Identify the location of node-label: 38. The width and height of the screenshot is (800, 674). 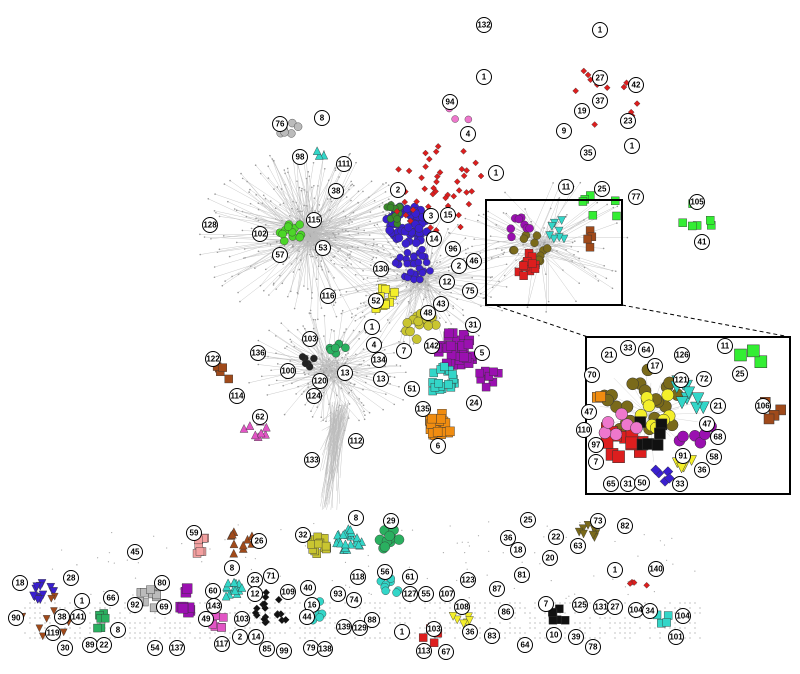
(336, 191).